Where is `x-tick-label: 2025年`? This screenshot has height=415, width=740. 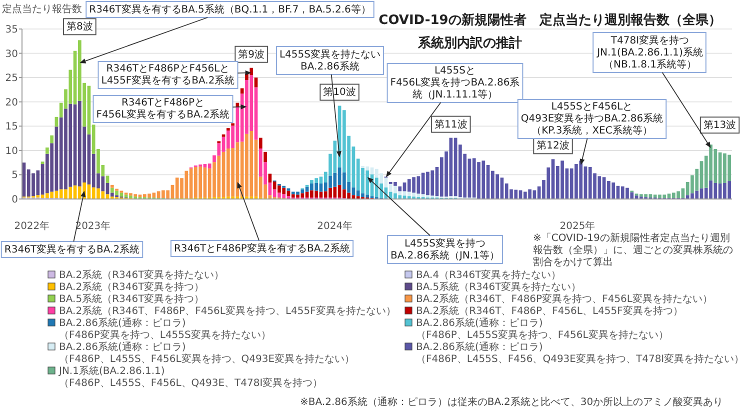
x-tick-label: 2025年 is located at coordinates (578, 226).